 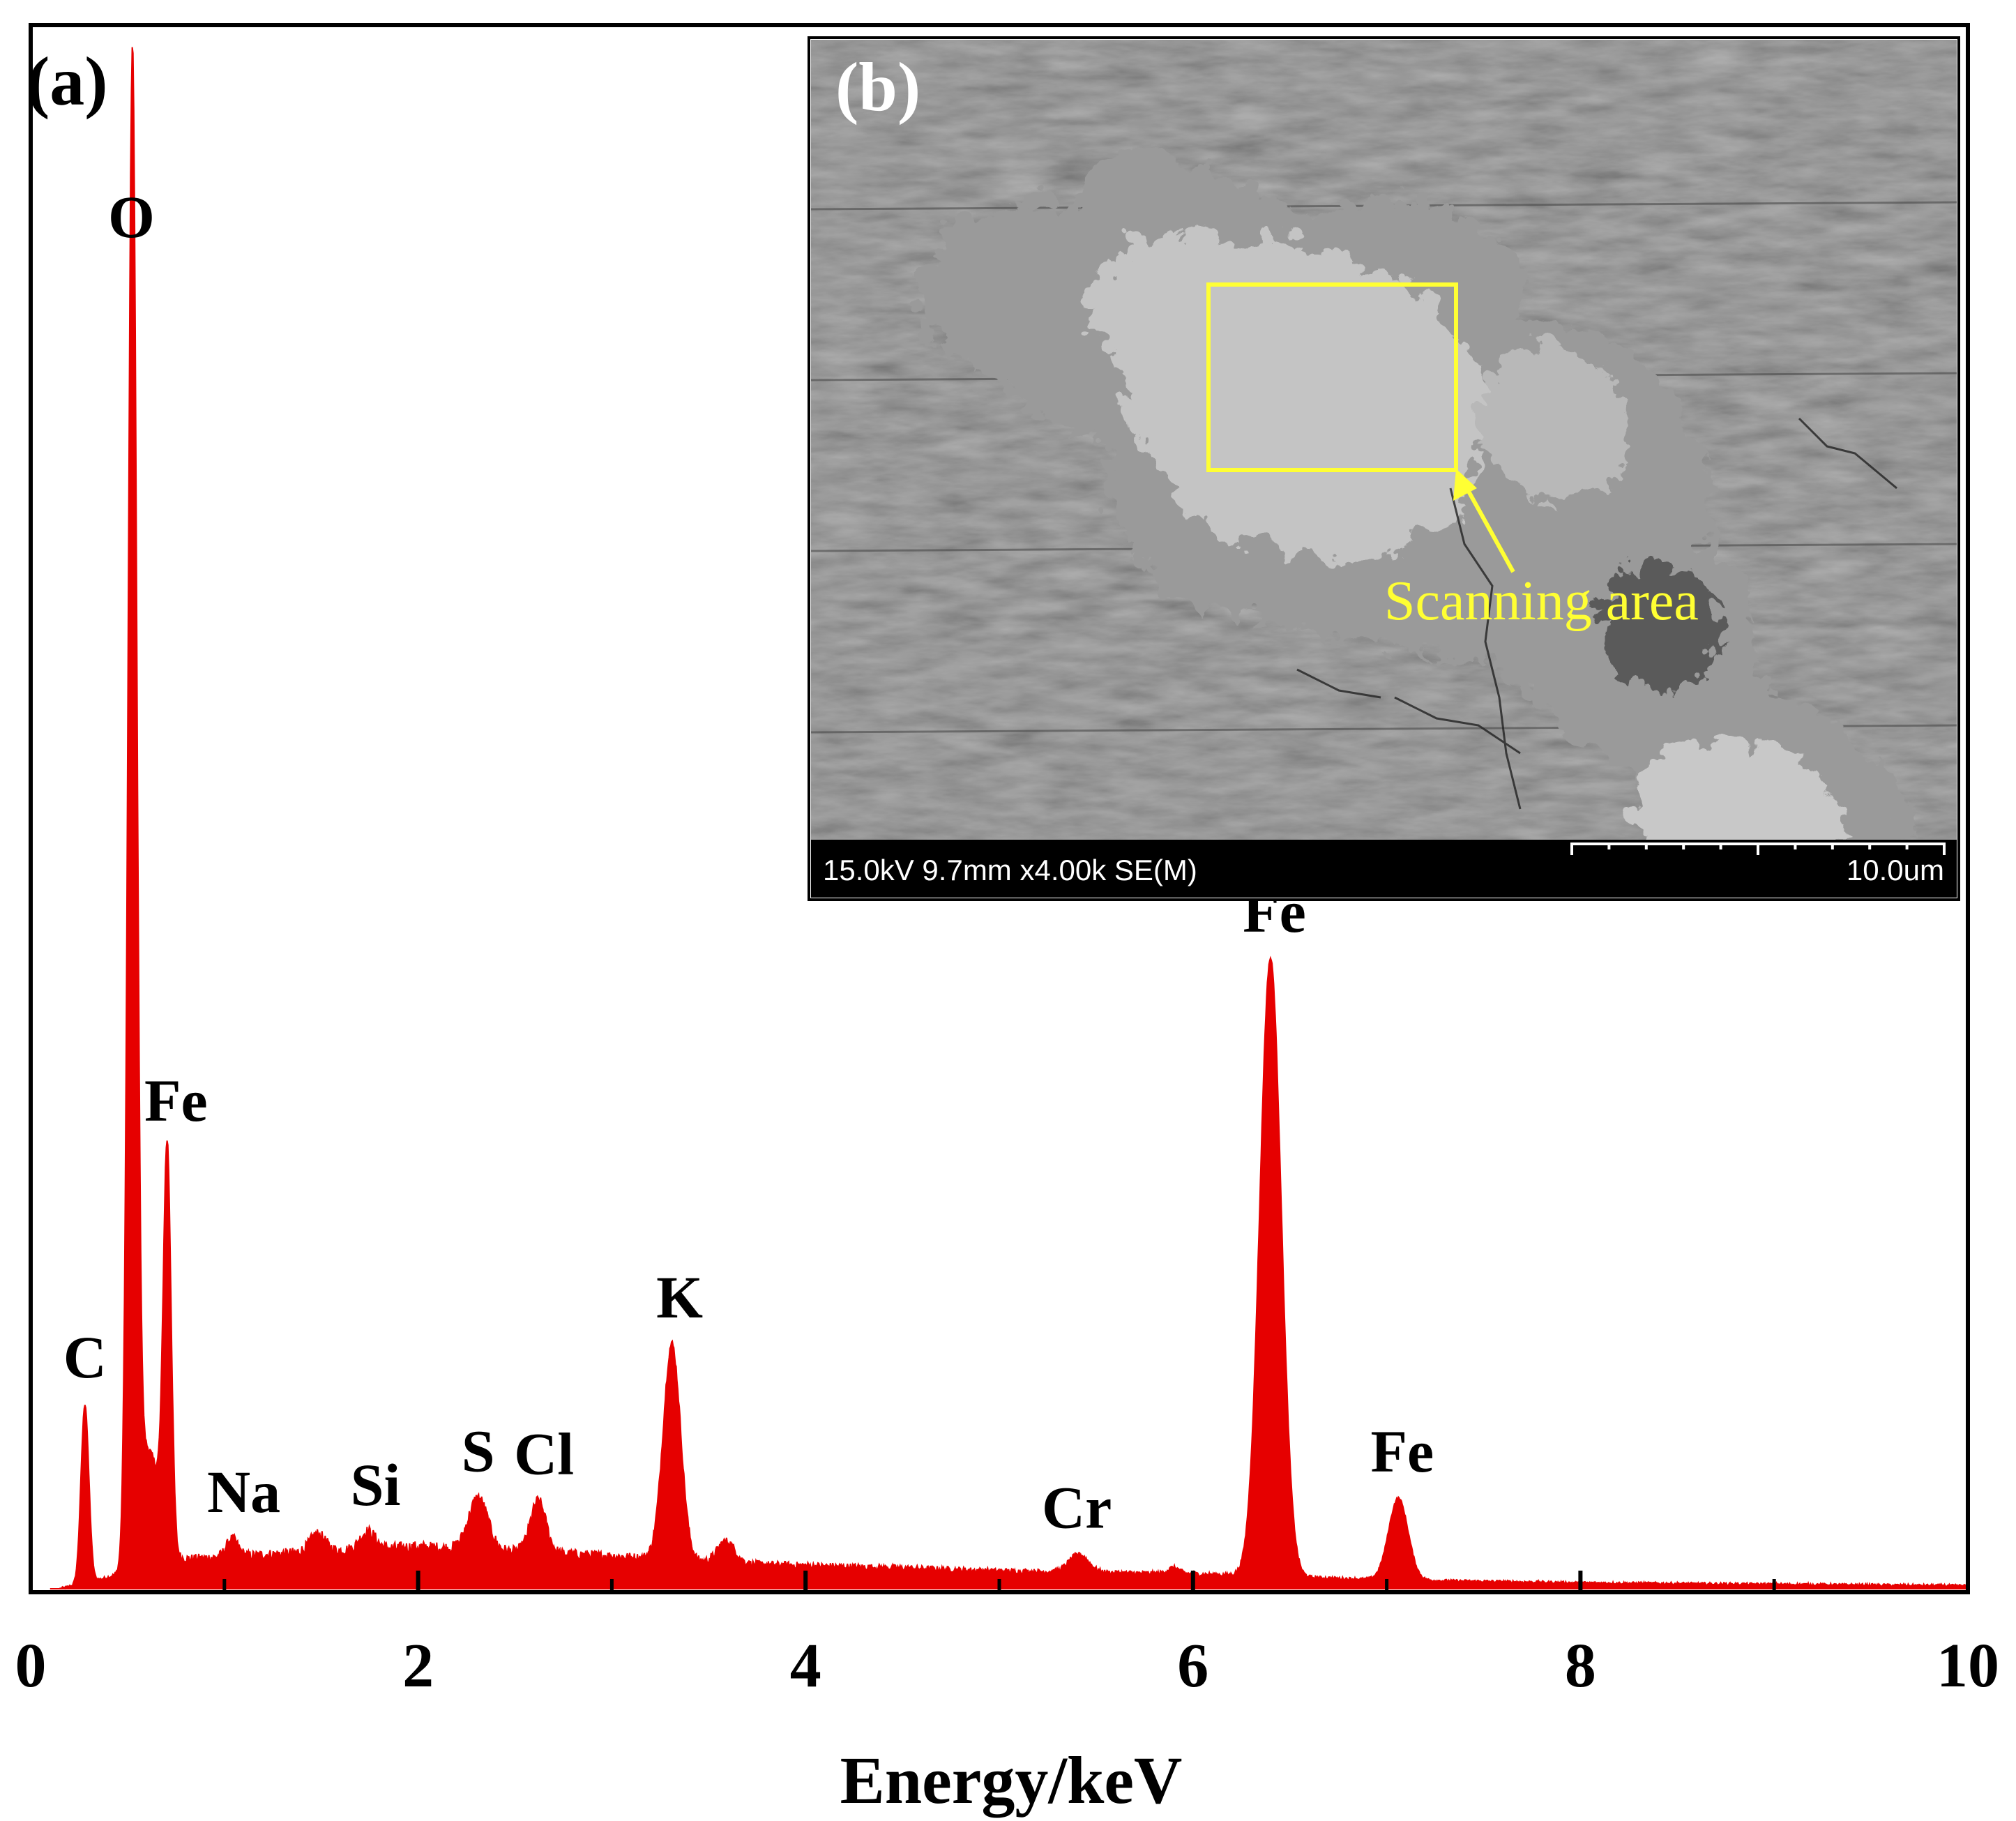 I want to click on arrow-head-icon, so click(x=1465, y=485).